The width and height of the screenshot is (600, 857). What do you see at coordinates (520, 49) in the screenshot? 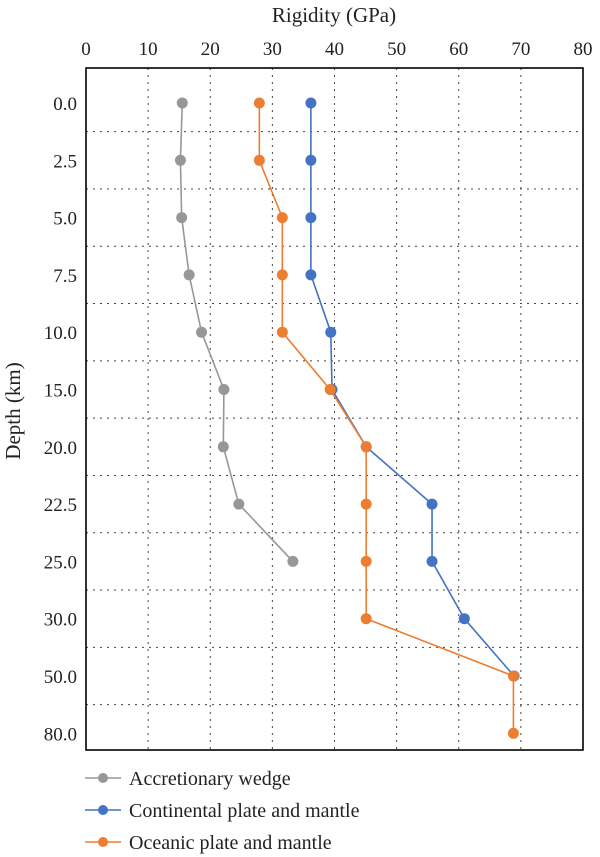
I see `x-tick-label: 70` at bounding box center [520, 49].